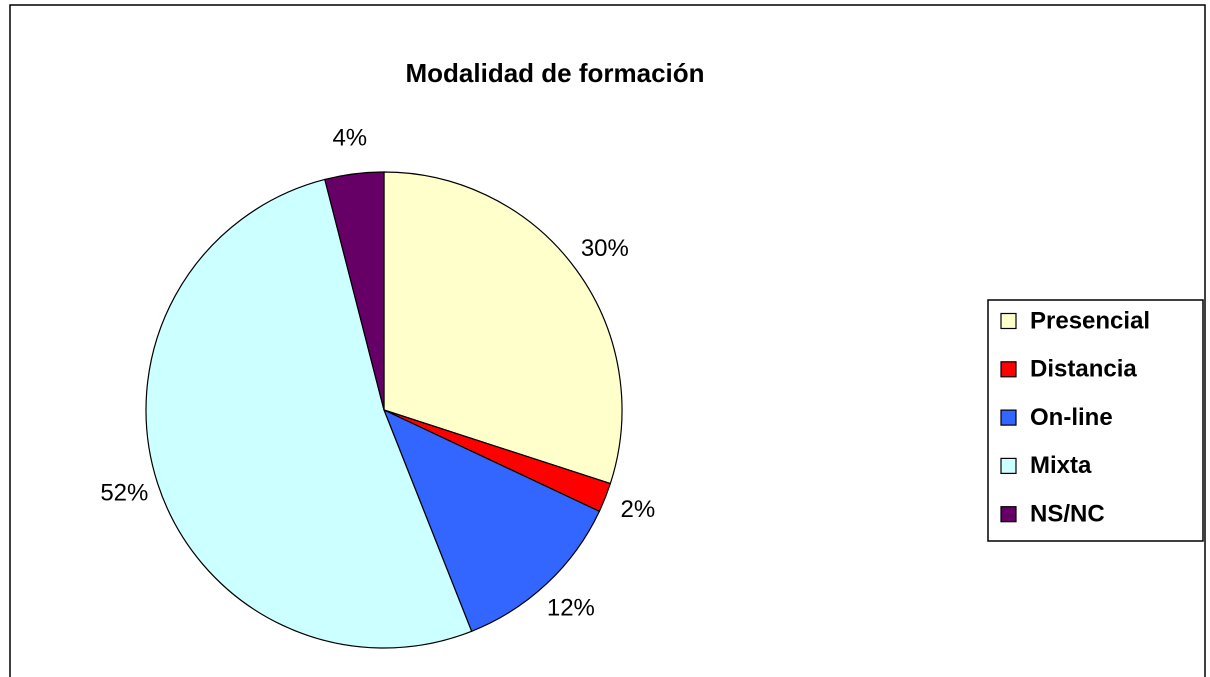 The height and width of the screenshot is (677, 1210). What do you see at coordinates (1067, 514) in the screenshot?
I see `legend-label: NS/NC` at bounding box center [1067, 514].